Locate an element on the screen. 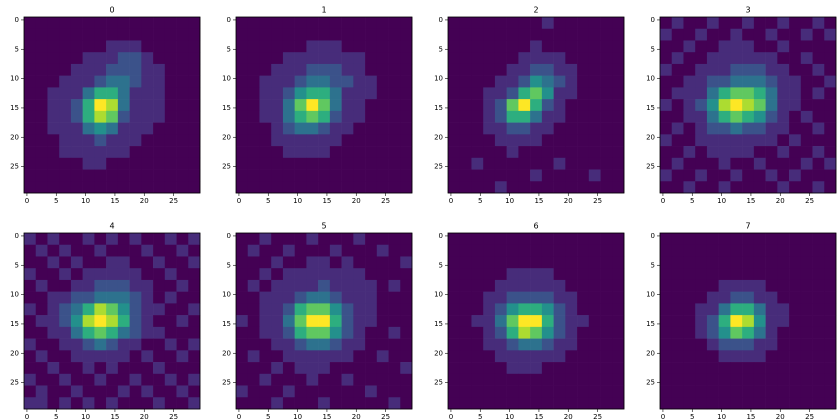  x-tick-label: 25 is located at coordinates (597, 201).